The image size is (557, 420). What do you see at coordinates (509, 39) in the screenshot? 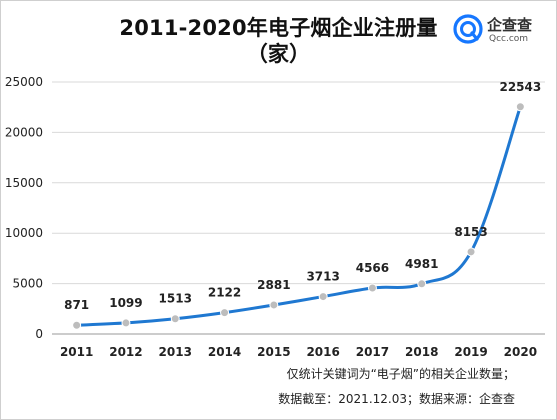
I see `qcc-logo-url: Qcc.com` at bounding box center [509, 39].